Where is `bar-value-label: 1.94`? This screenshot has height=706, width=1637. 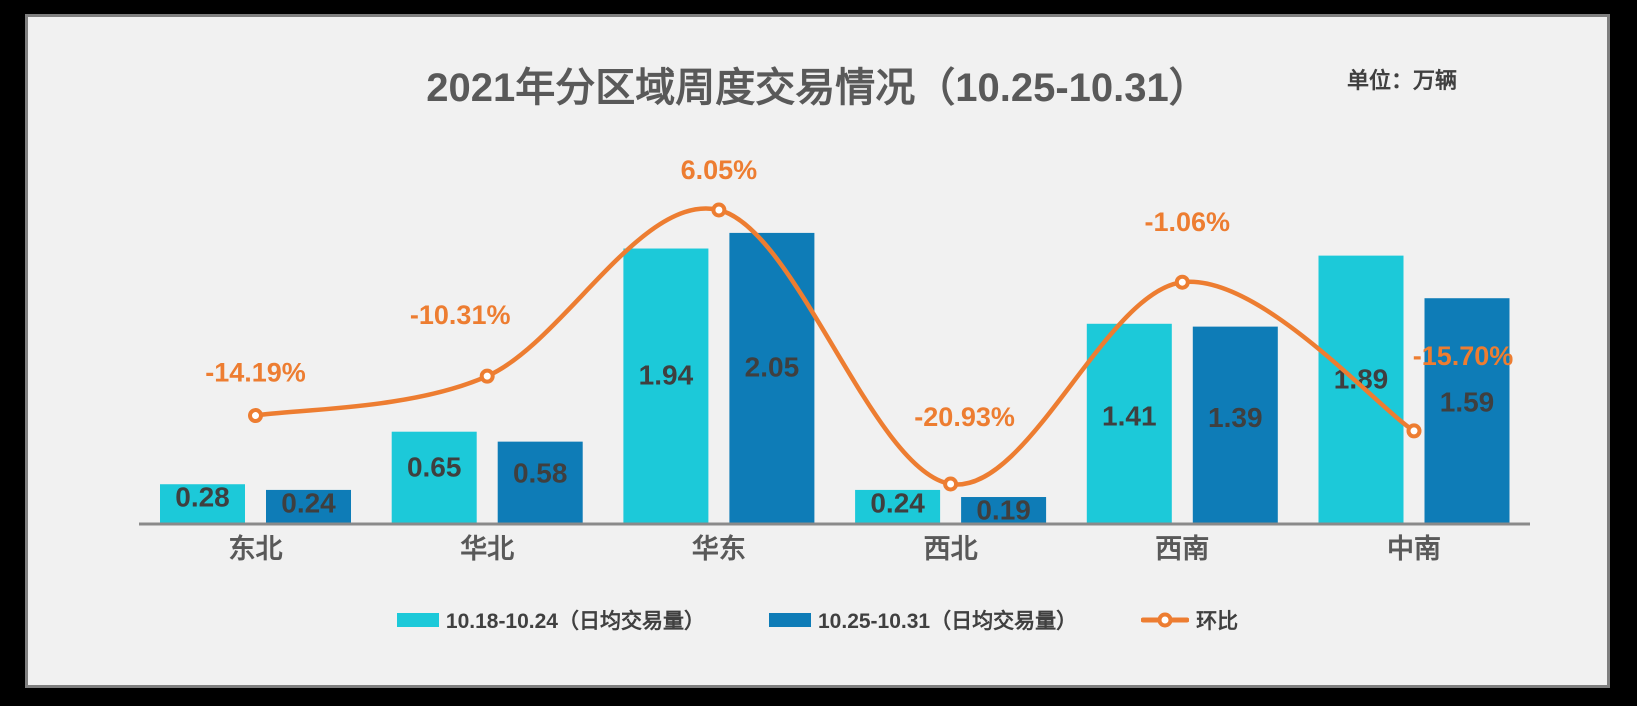 bar-value-label: 1.94 is located at coordinates (666, 375).